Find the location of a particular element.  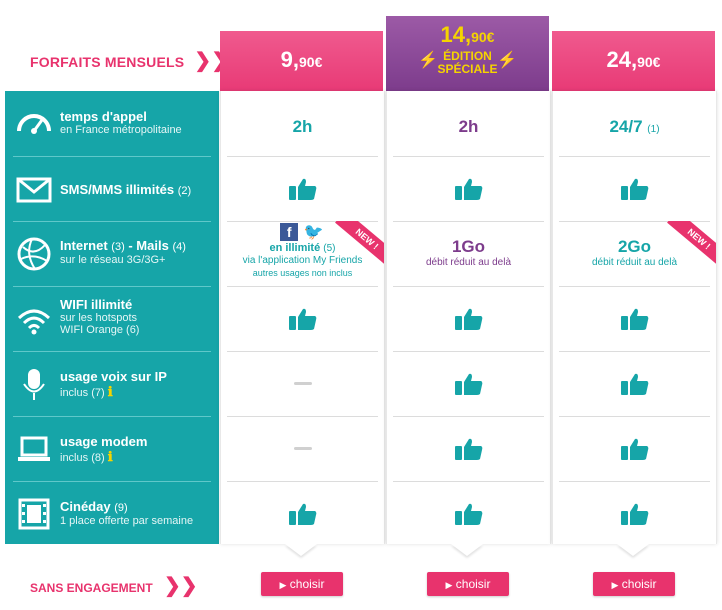

plan1-price-cents: 90€ is located at coordinates (311, 62).